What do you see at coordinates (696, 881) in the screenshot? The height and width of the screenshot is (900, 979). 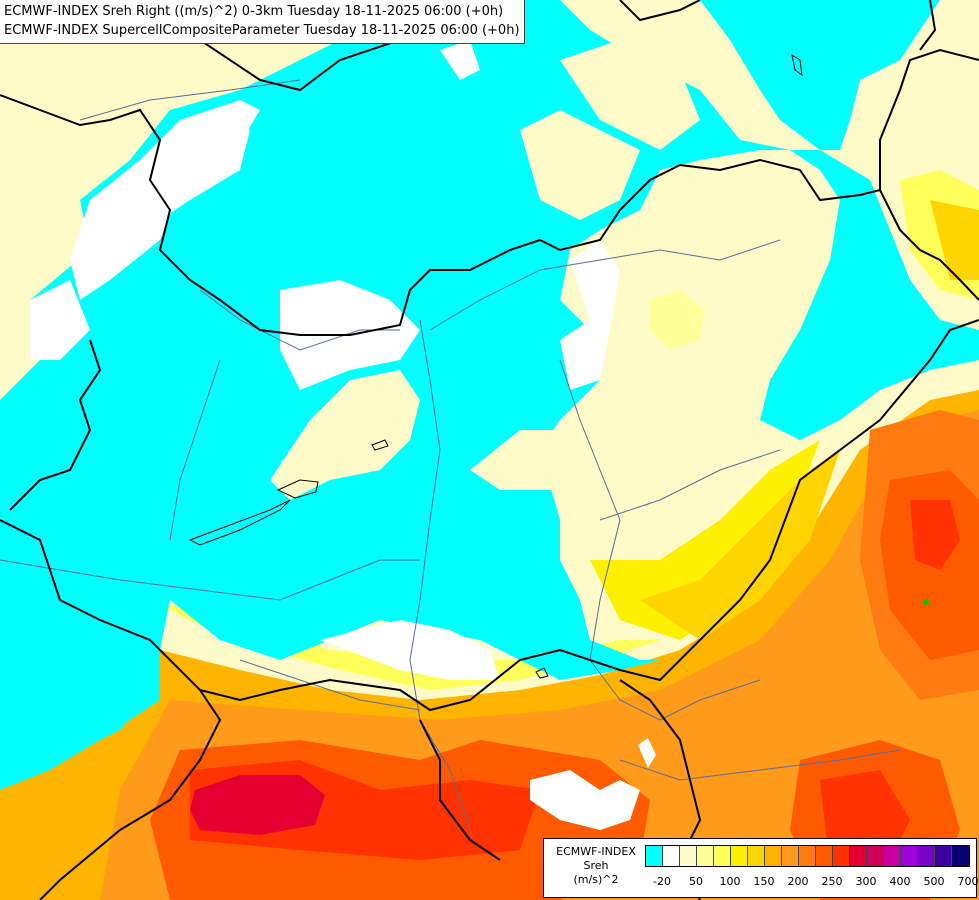 I see `legend-tick-label: 50` at bounding box center [696, 881].